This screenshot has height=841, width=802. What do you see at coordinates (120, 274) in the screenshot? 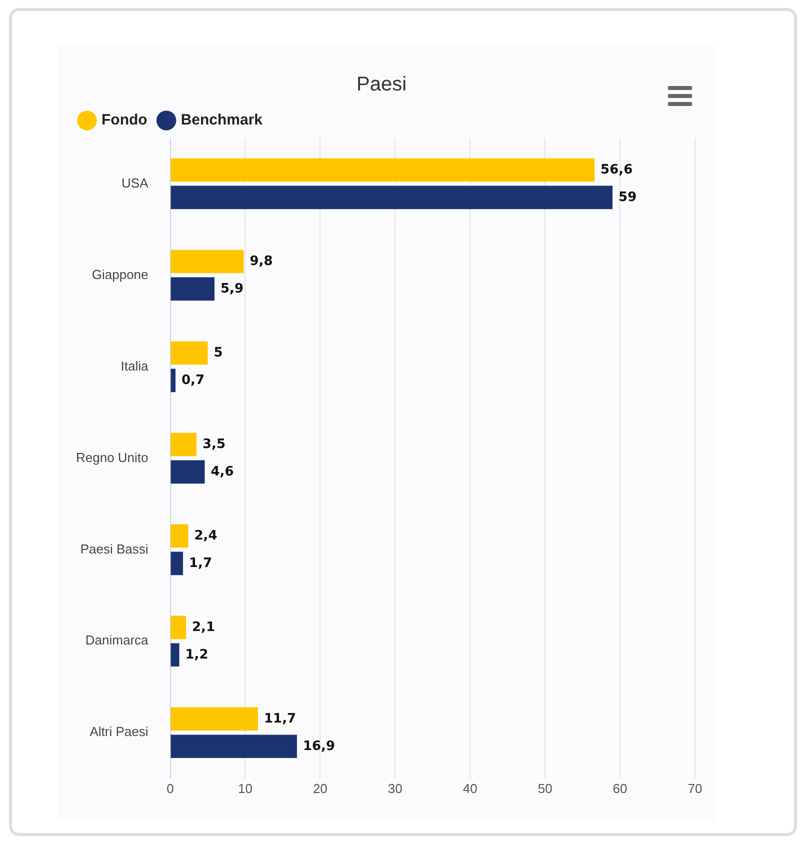
I see `y-tick-label: Giappone` at bounding box center [120, 274].